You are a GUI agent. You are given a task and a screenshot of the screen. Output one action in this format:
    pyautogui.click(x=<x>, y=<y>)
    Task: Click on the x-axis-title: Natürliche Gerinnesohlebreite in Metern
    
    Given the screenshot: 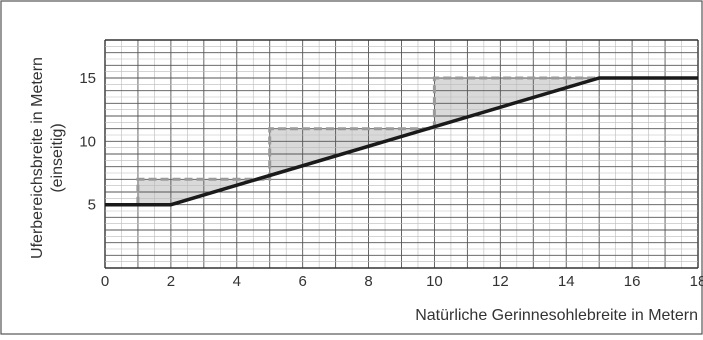 What is the action you would take?
    pyautogui.click(x=556, y=315)
    